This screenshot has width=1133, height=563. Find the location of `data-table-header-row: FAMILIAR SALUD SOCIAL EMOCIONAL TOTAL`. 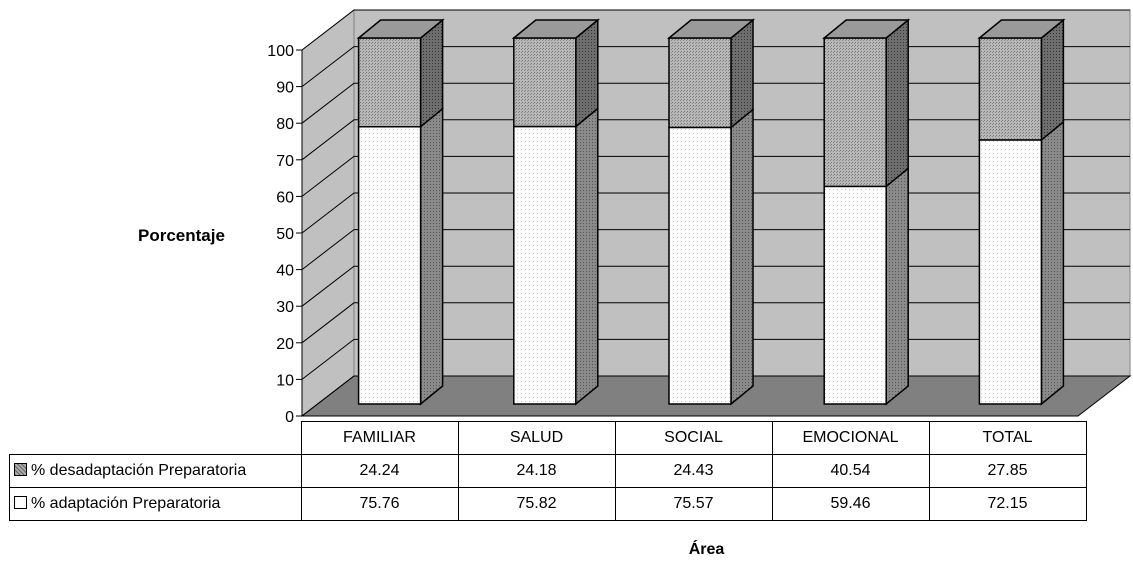

data-table-header-row: FAMILIAR SALUD SOCIAL EMOCIONAL TOTAL is located at coordinates (548, 438).